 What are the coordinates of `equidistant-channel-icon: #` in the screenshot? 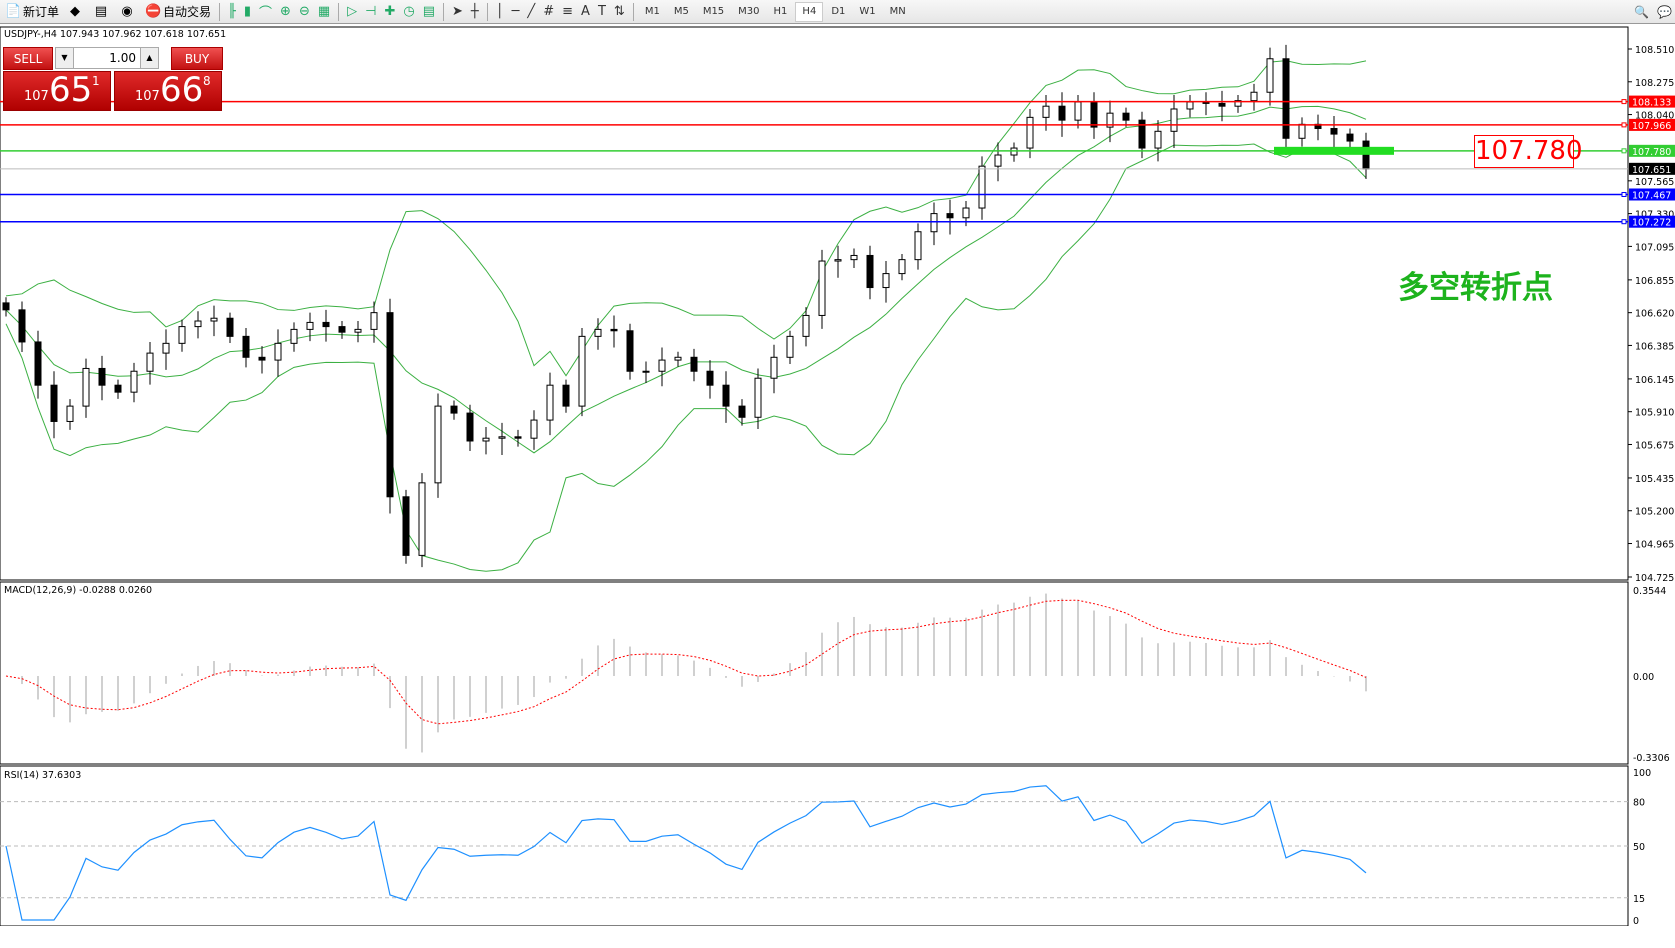 It's located at (549, 11).